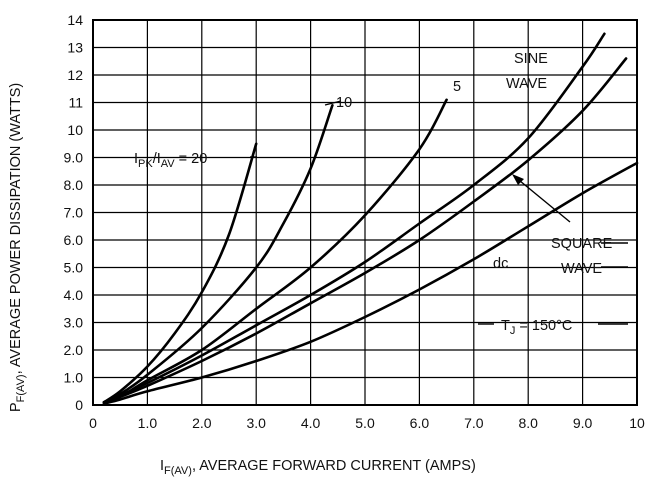  Describe the element at coordinates (74, 323) in the screenshot. I see `y-tick-label: 3.0` at that location.